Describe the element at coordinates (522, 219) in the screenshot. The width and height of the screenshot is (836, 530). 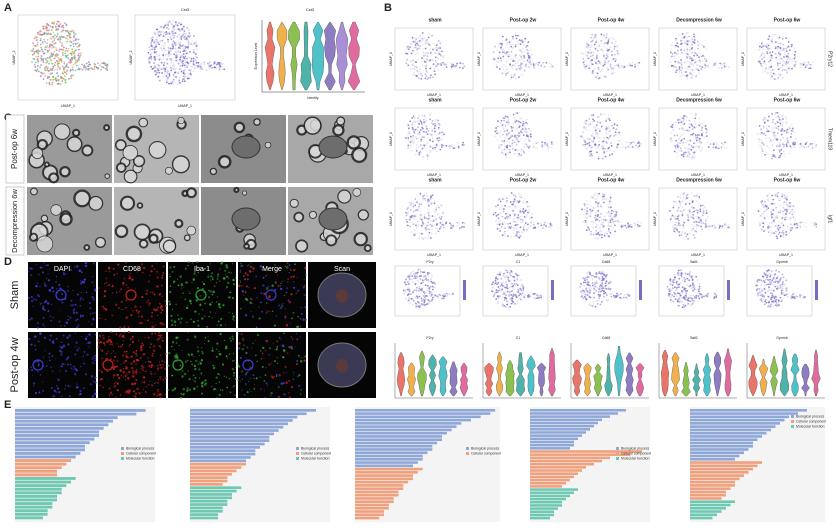
I see `umap-plot` at that location.